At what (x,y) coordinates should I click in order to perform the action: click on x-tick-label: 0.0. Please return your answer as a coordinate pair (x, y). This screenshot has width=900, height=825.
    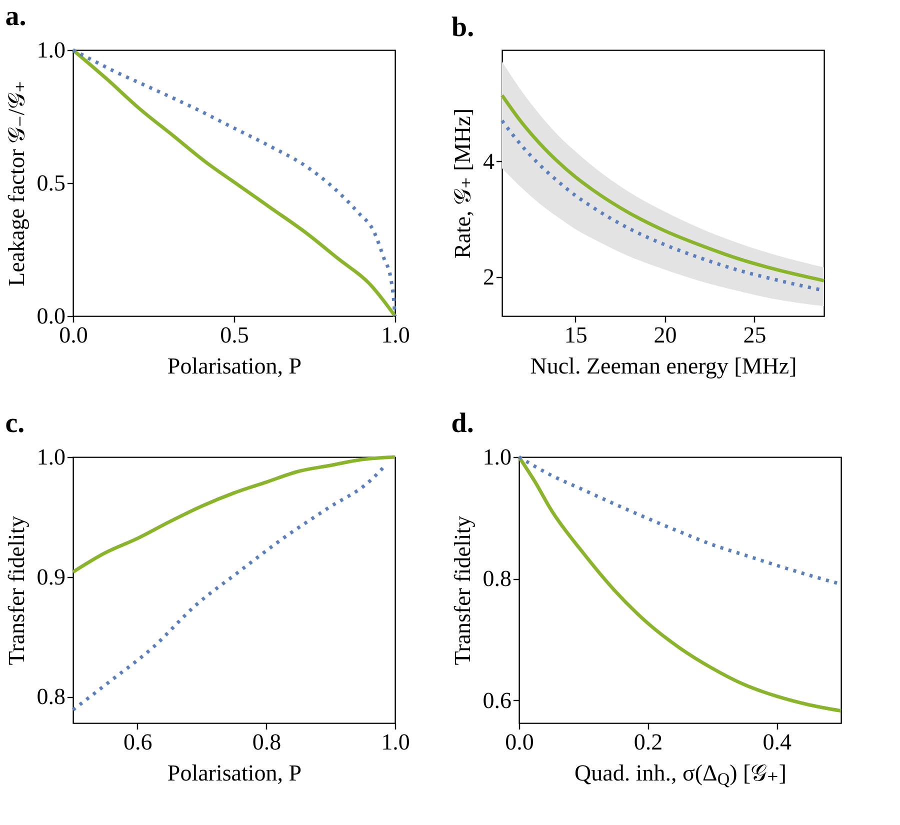
    Looking at the image, I should click on (519, 742).